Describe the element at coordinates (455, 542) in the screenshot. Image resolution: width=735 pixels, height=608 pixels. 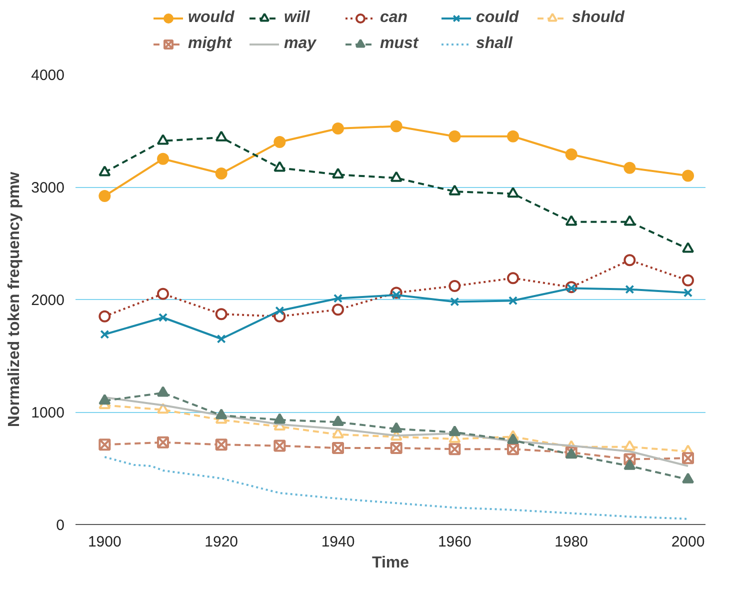
I see `x-tick-label: 1960` at that location.